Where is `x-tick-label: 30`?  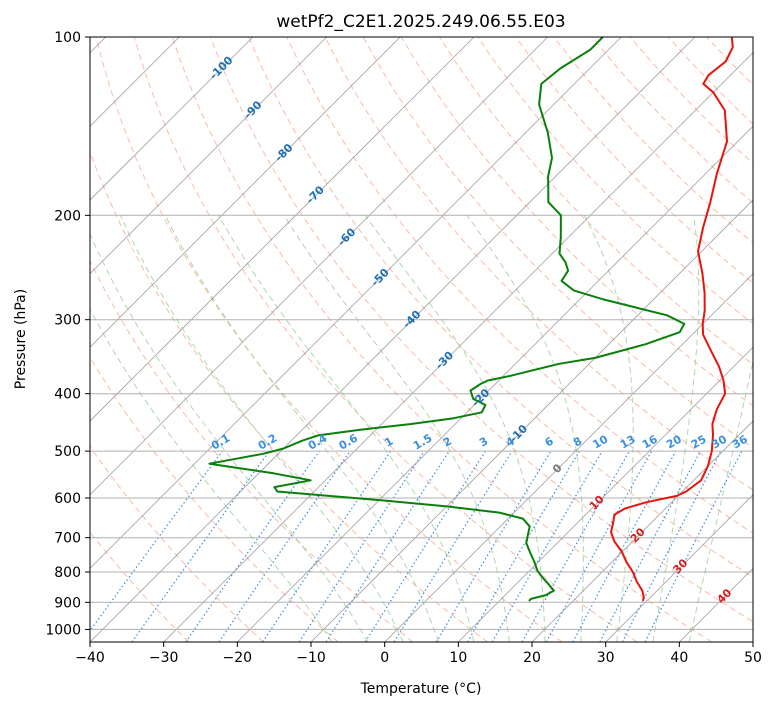 x-tick-label: 30 is located at coordinates (606, 658).